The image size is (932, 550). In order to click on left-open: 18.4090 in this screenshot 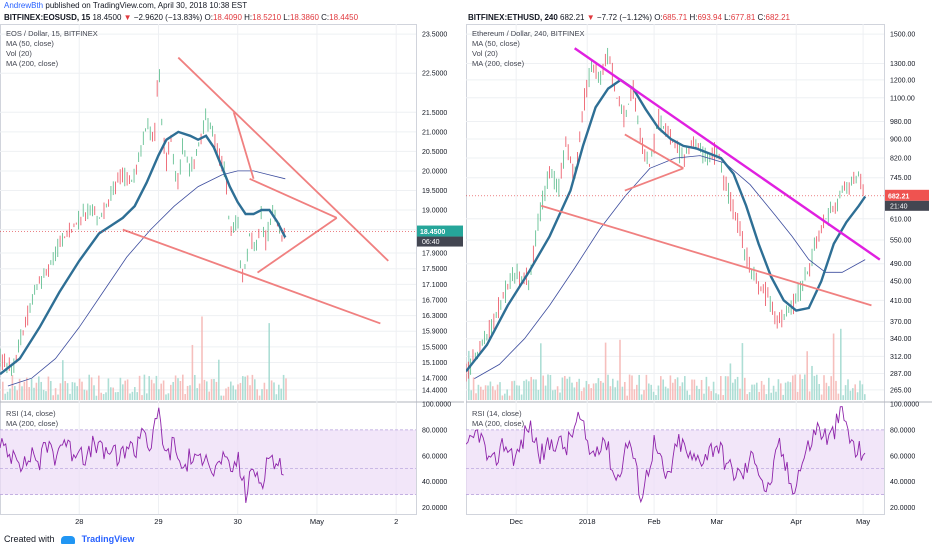, I will do `click(227, 17)`.